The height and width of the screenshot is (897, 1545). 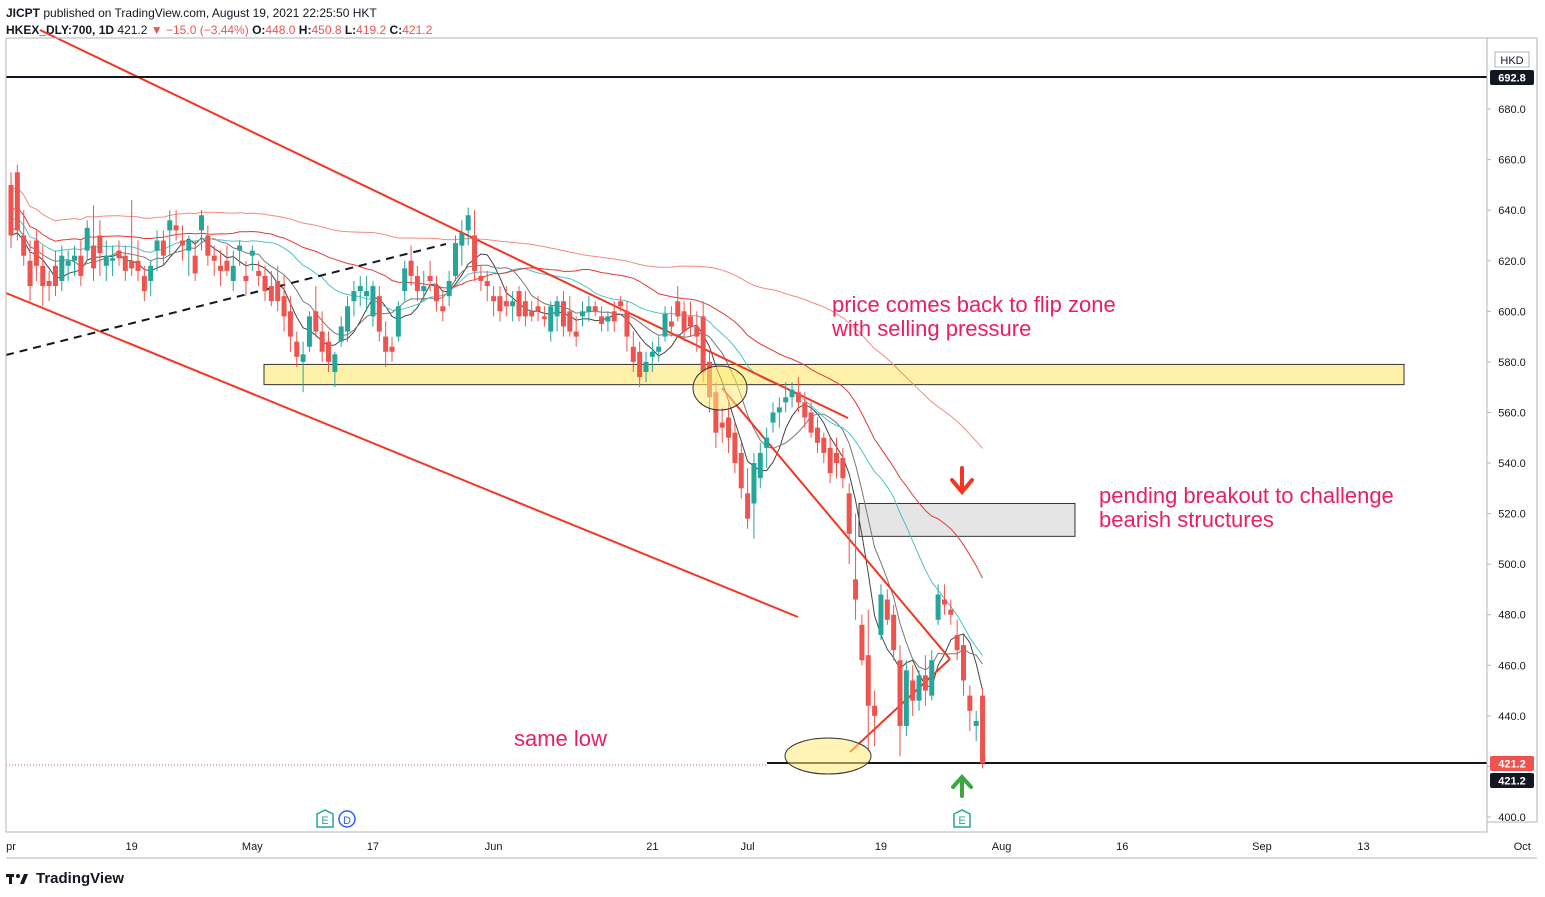 I want to click on x-tick-label: Oct, so click(x=1522, y=847).